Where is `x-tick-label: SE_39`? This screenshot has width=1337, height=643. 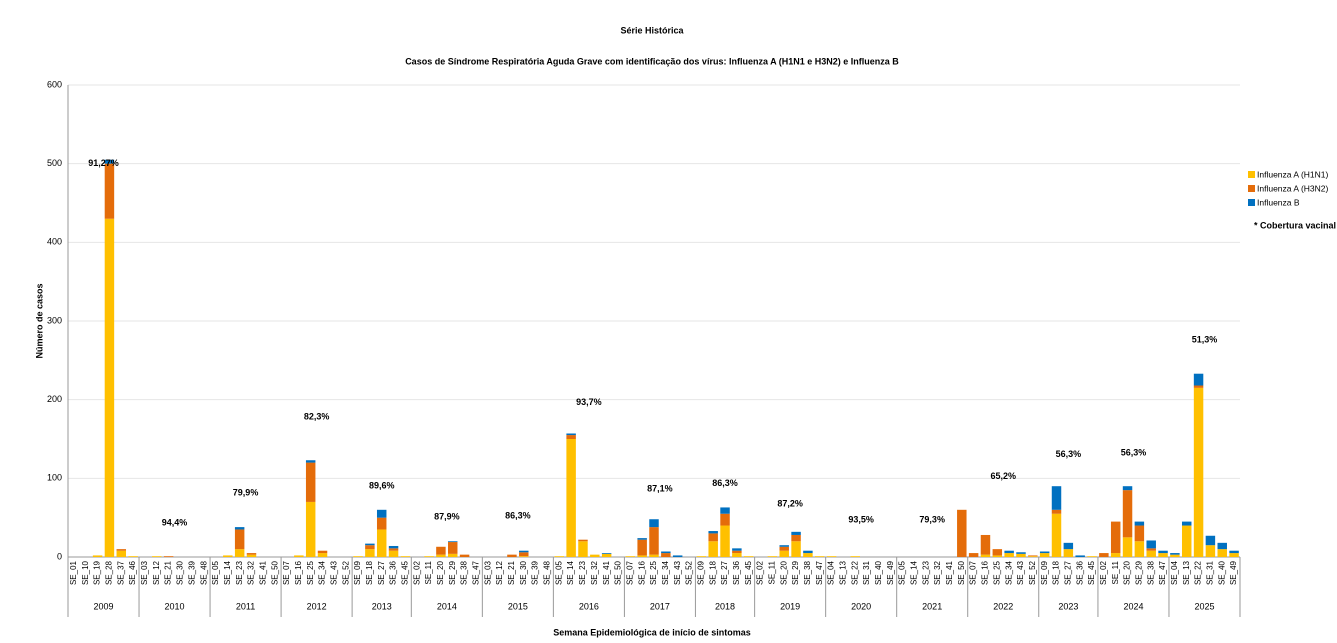 x-tick-label: SE_39 is located at coordinates (191, 572).